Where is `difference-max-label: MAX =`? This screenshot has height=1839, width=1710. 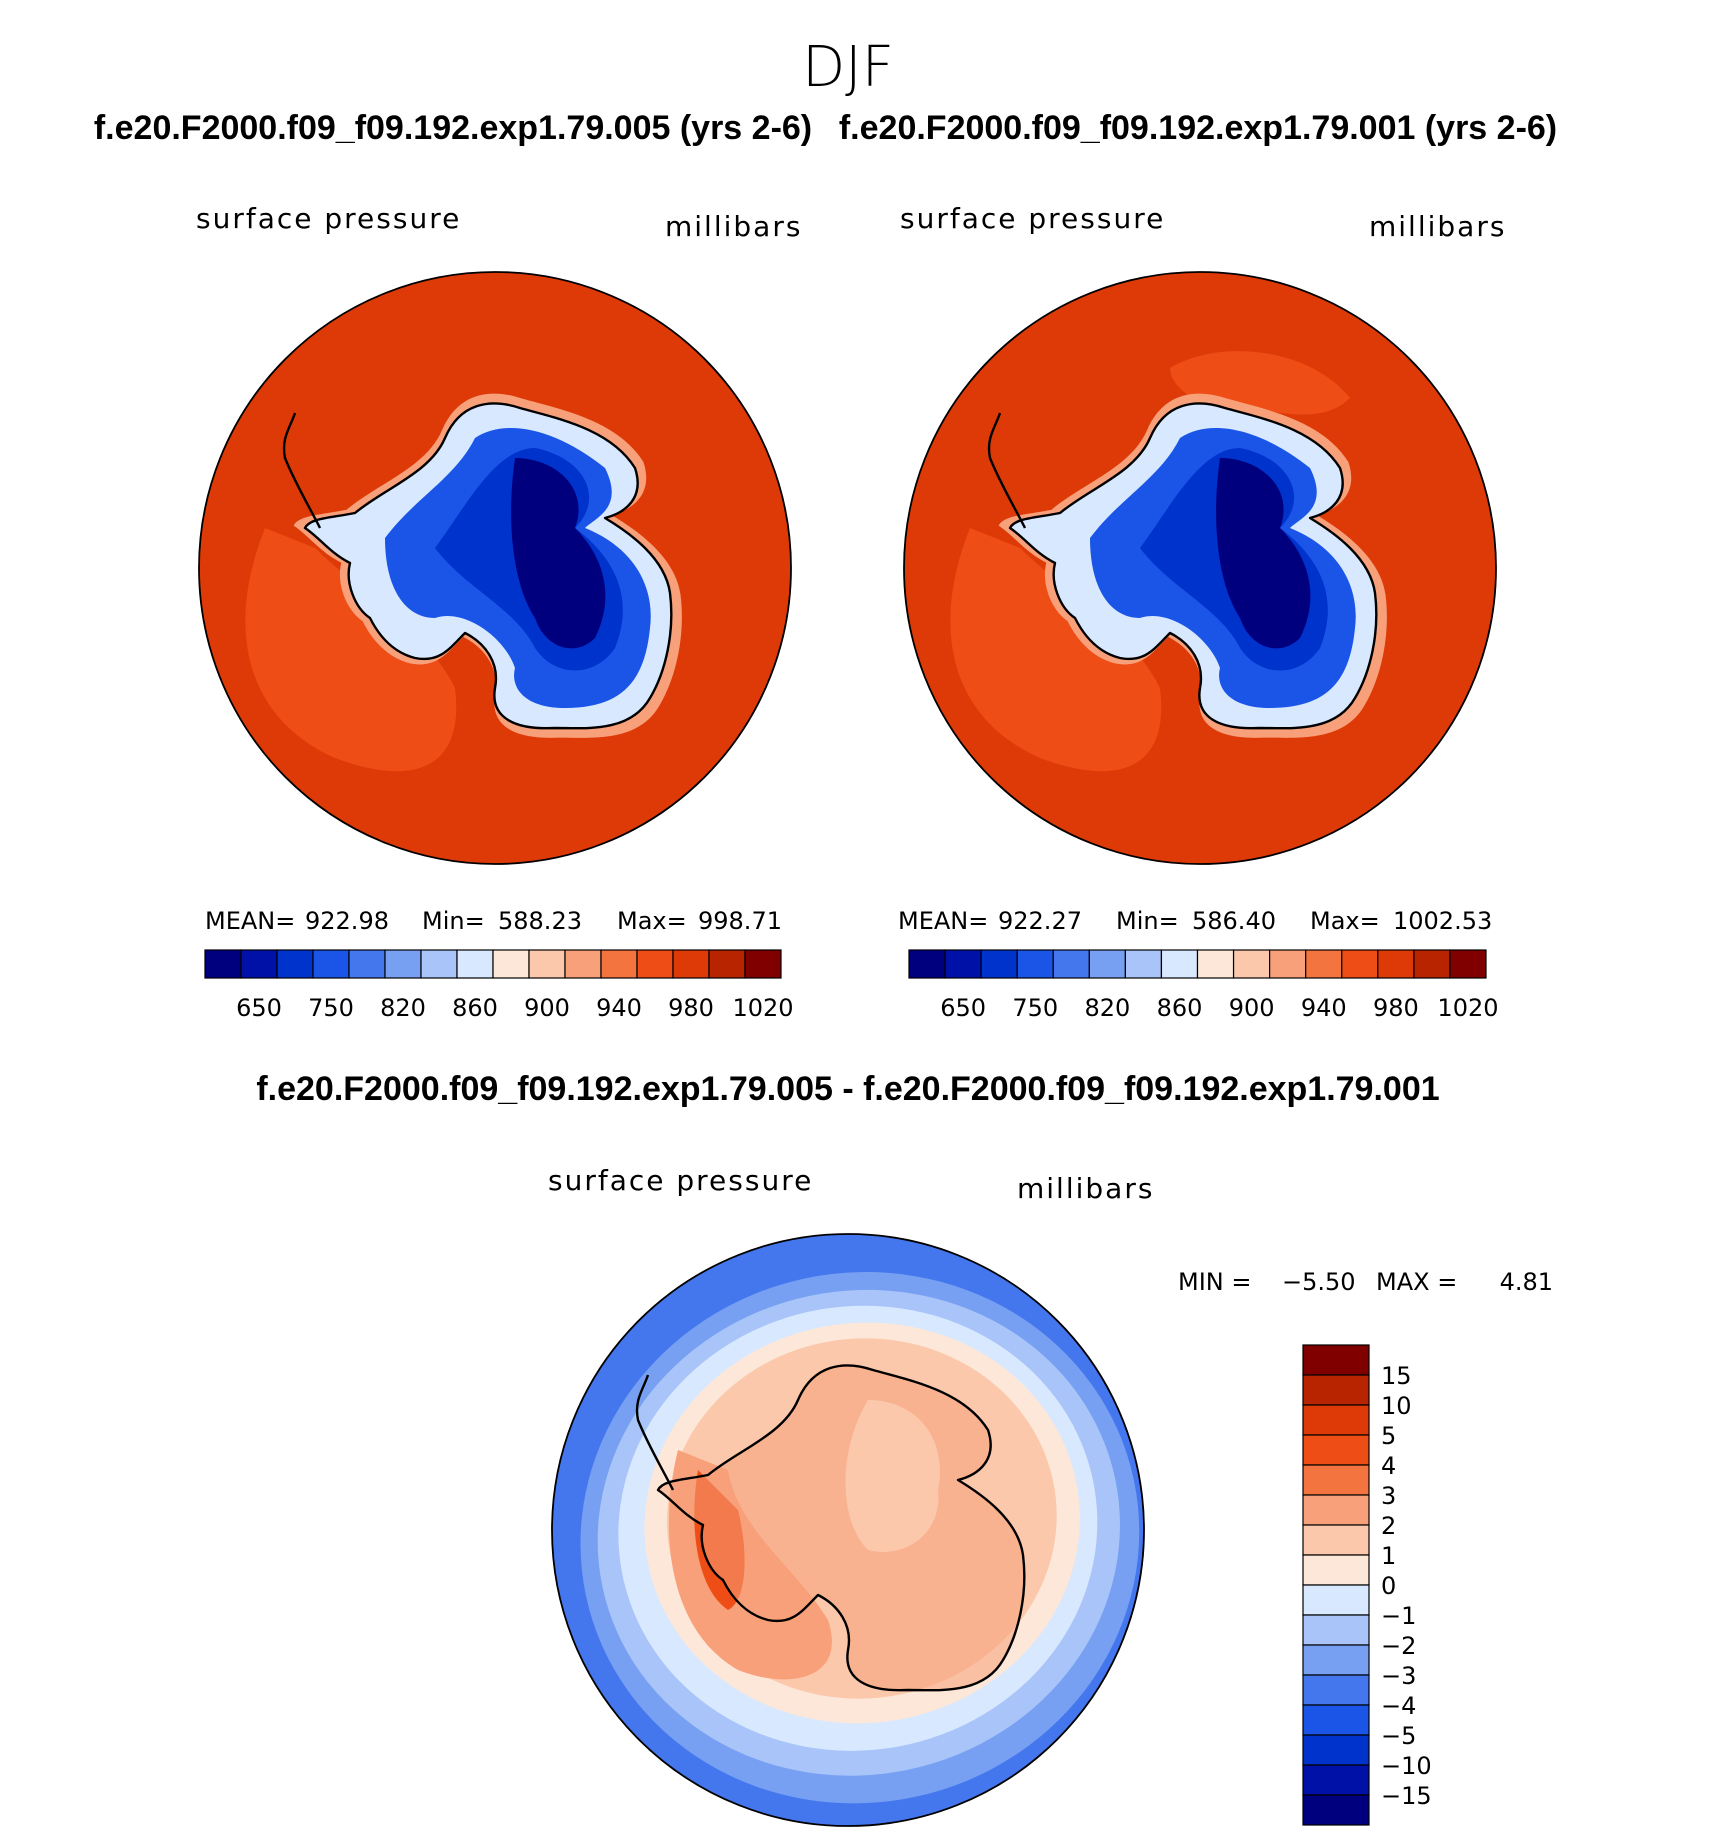
difference-max-label: MAX = is located at coordinates (1416, 1282).